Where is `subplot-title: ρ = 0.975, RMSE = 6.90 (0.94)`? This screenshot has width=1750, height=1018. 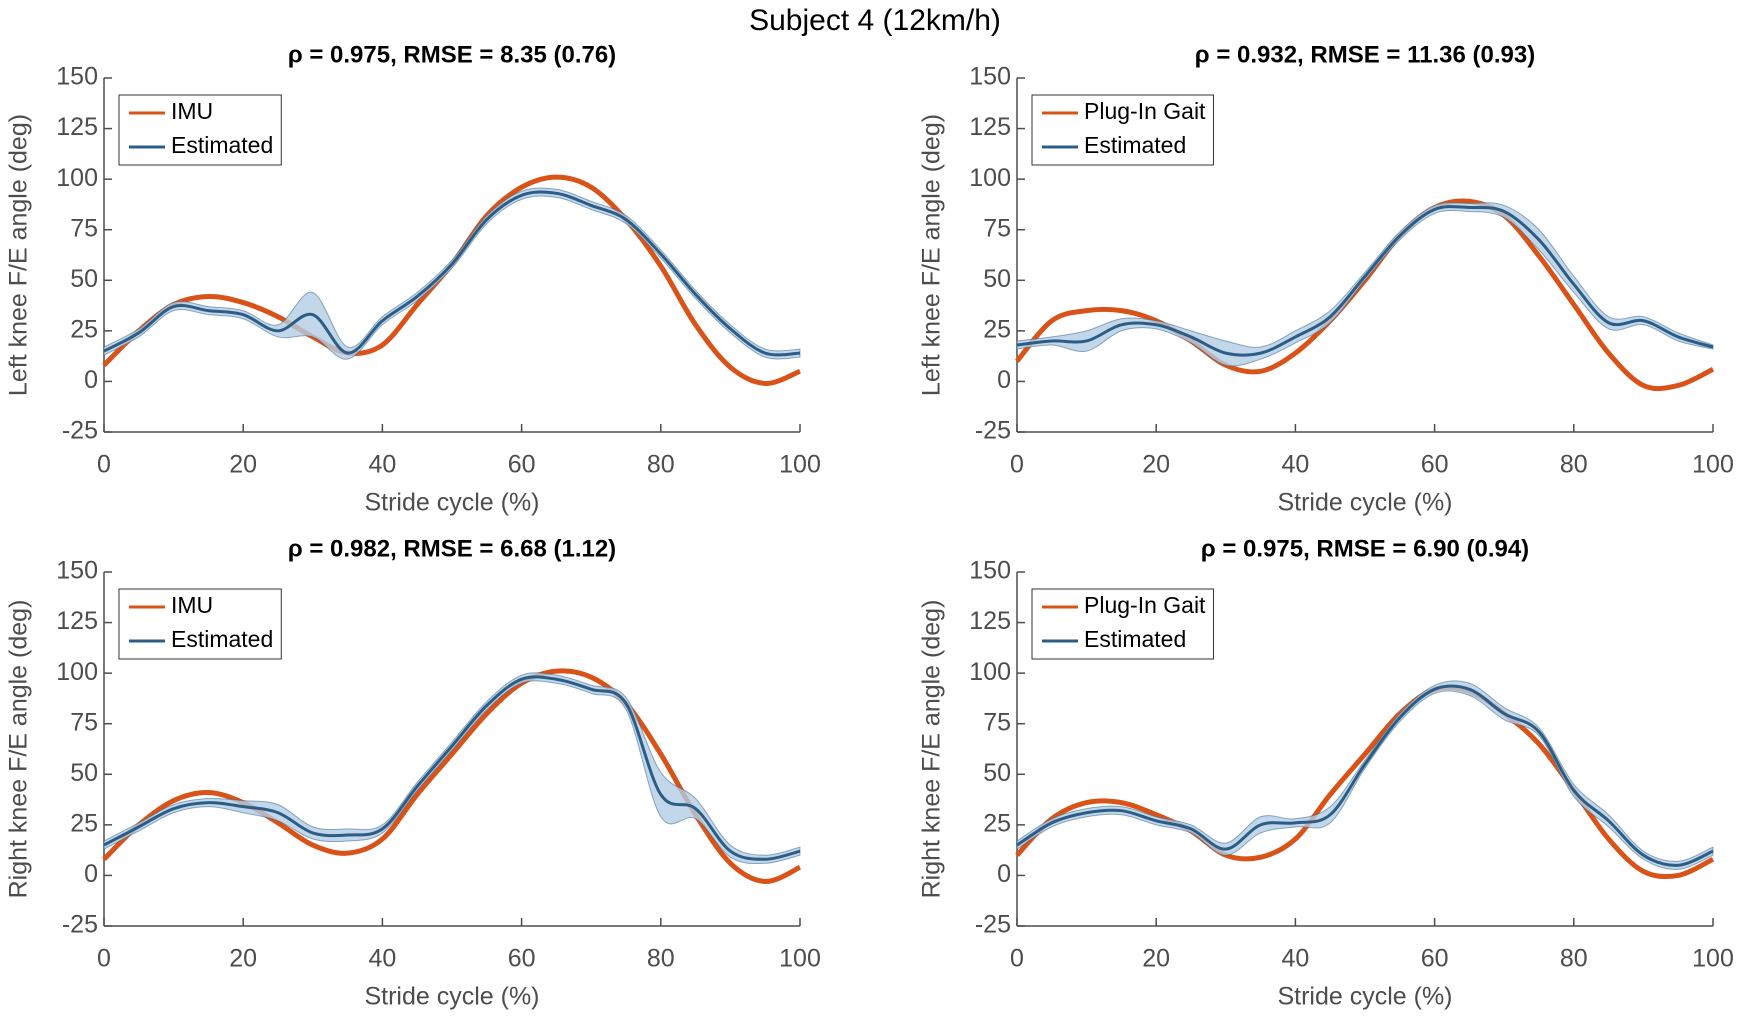 subplot-title: ρ = 0.975, RMSE = 6.90 (0.94) is located at coordinates (1365, 548).